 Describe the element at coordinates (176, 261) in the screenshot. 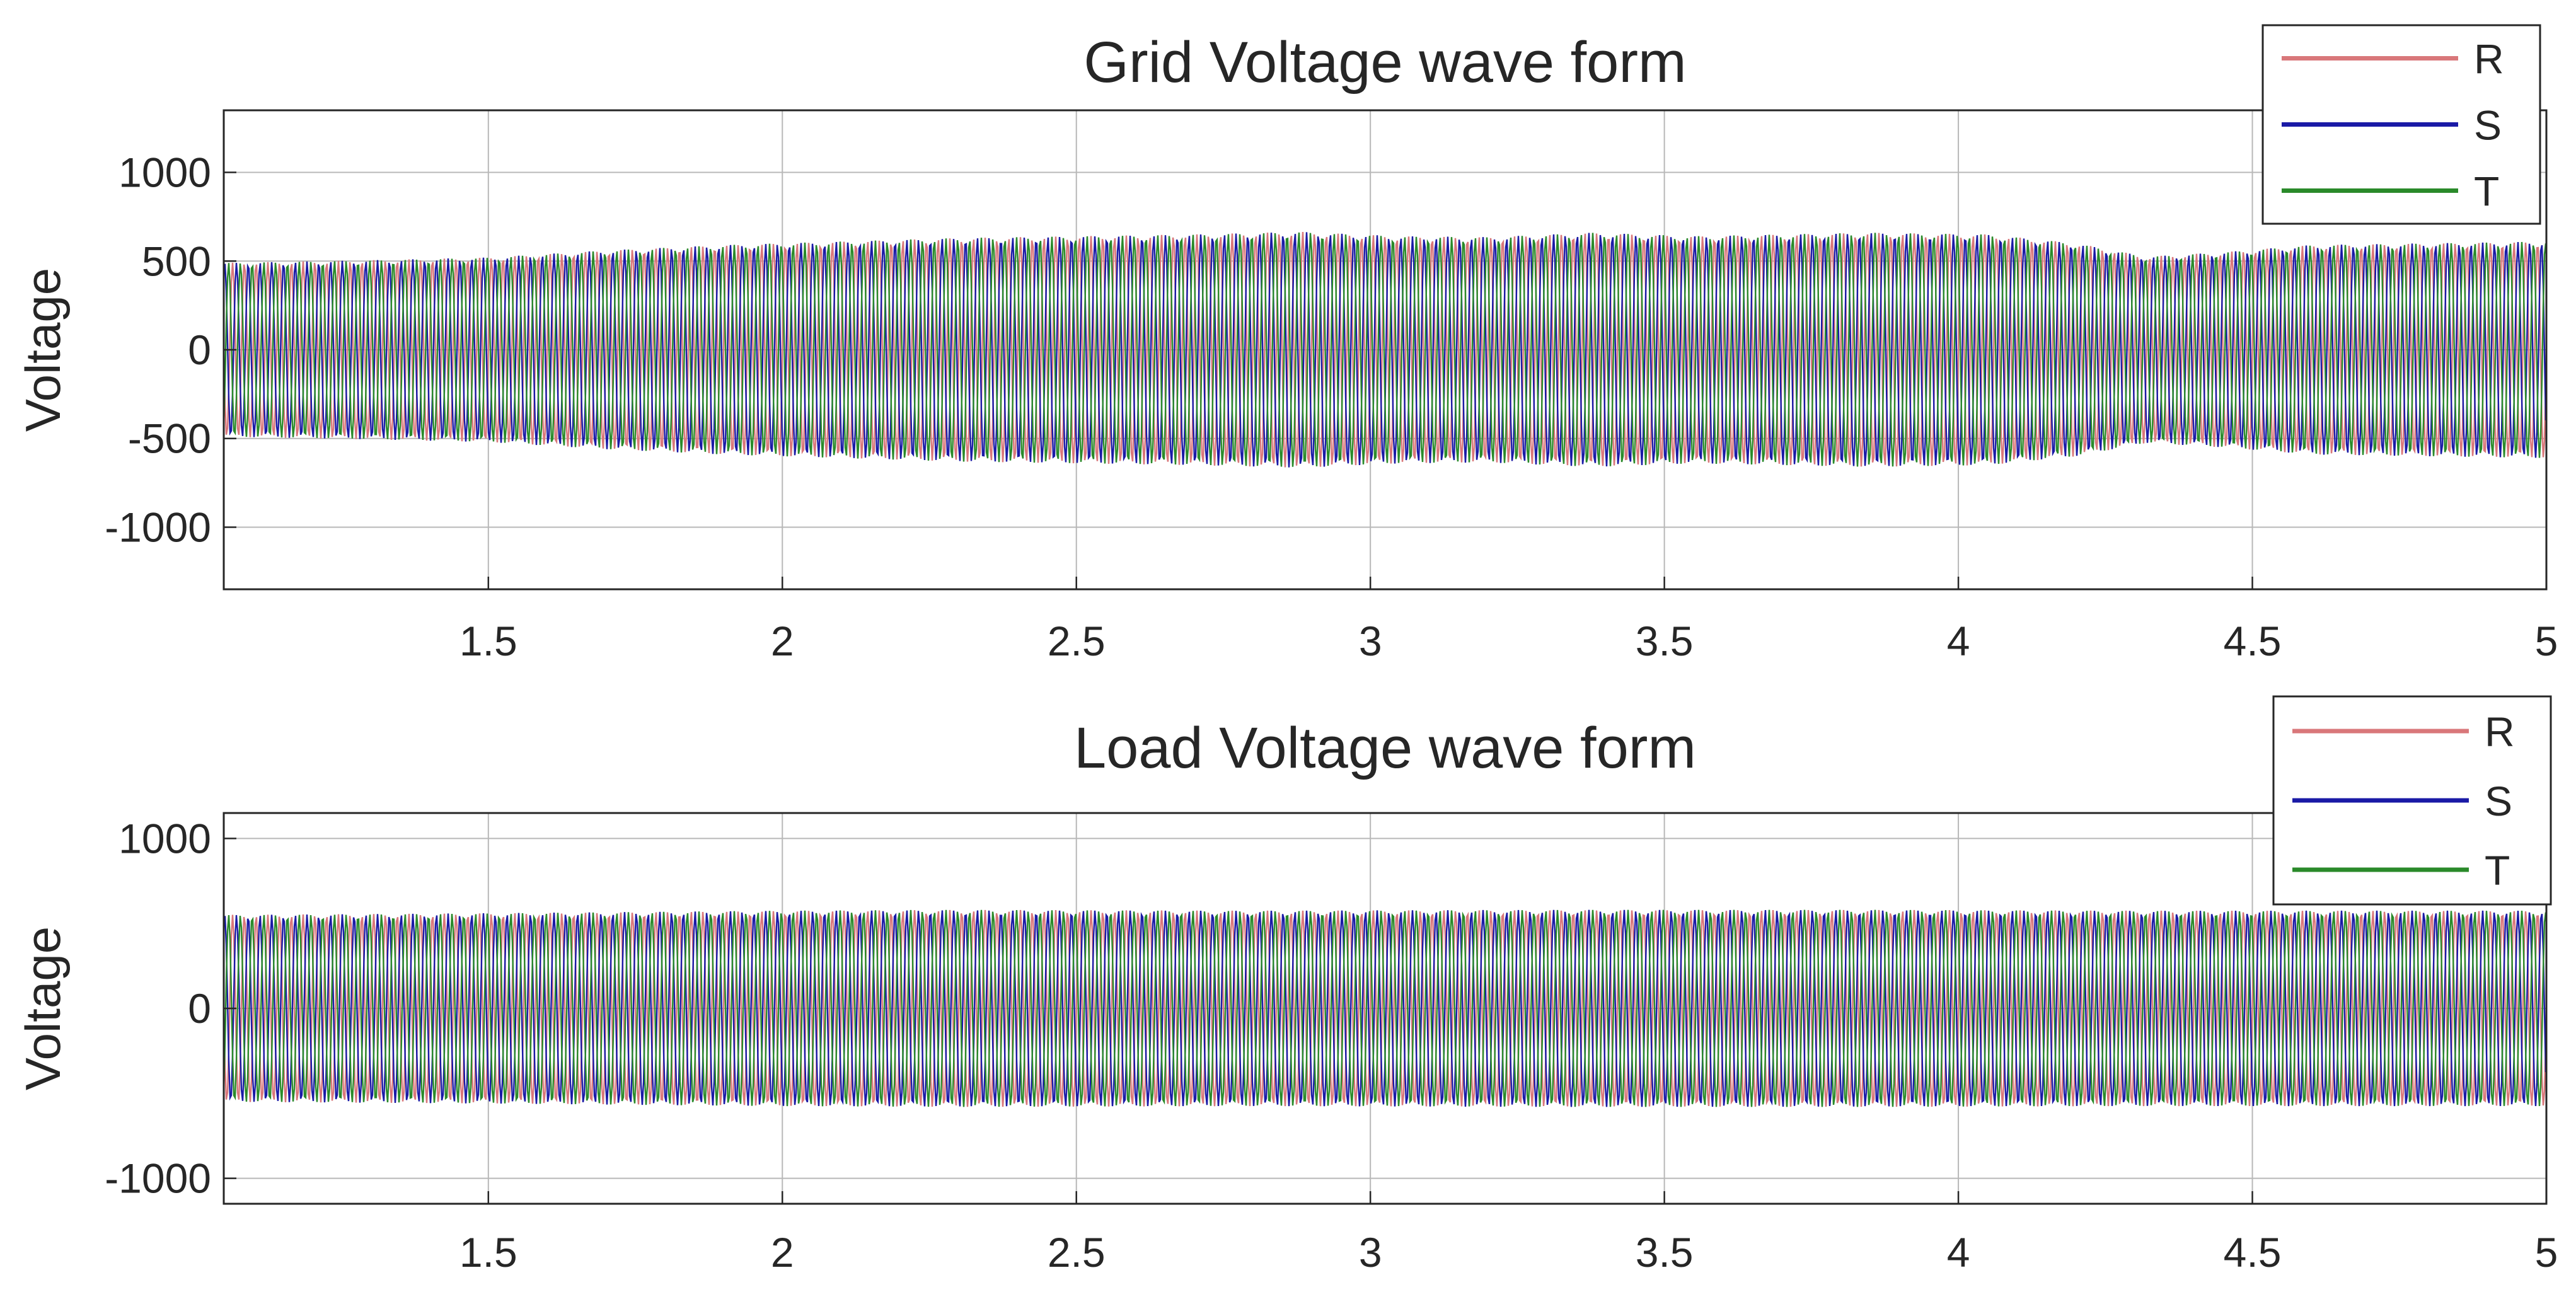

I see `y-tick-label: 500` at that location.